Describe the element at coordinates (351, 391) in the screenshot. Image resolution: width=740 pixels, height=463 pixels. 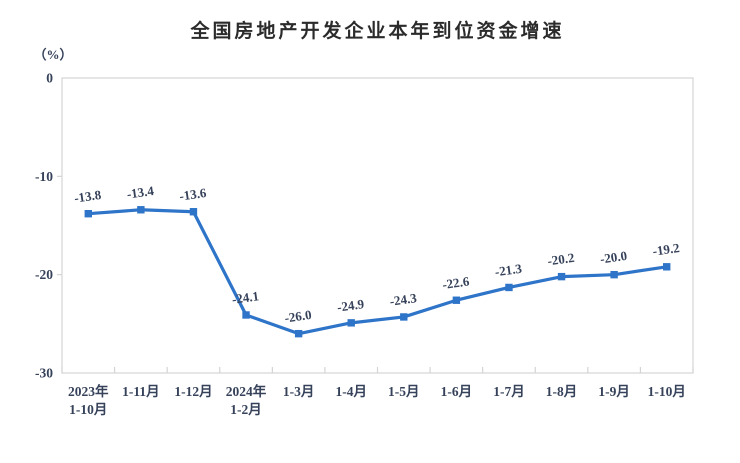
I see `x-axis-label: 1-4月` at that location.